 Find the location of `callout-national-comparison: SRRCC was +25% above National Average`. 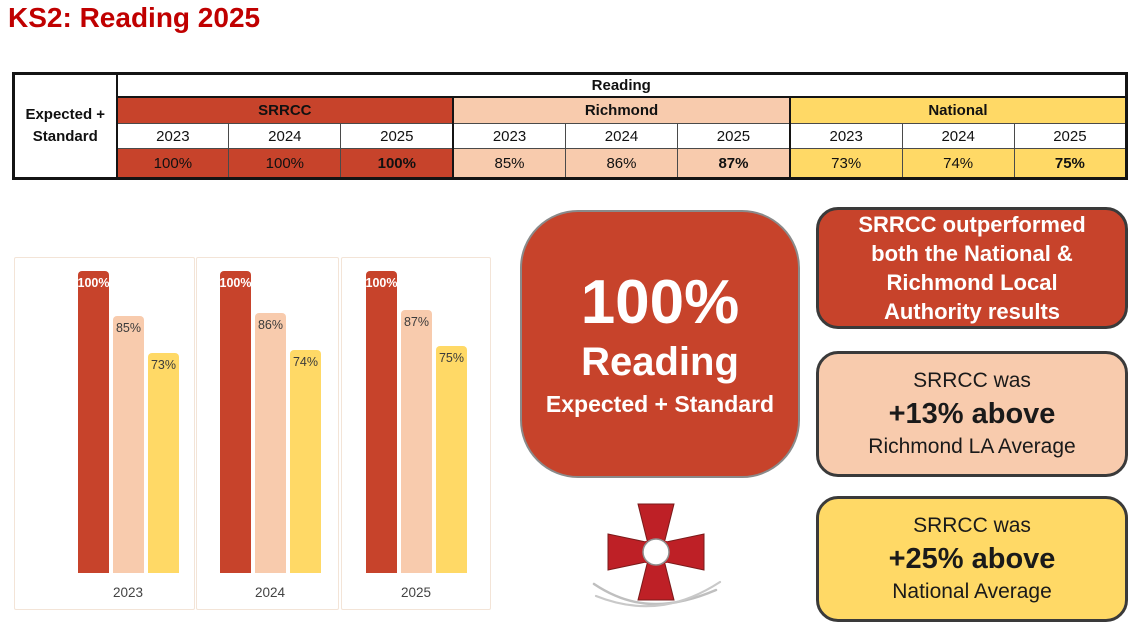

callout-national-comparison: SRRCC was +25% above National Average is located at coordinates (972, 559).